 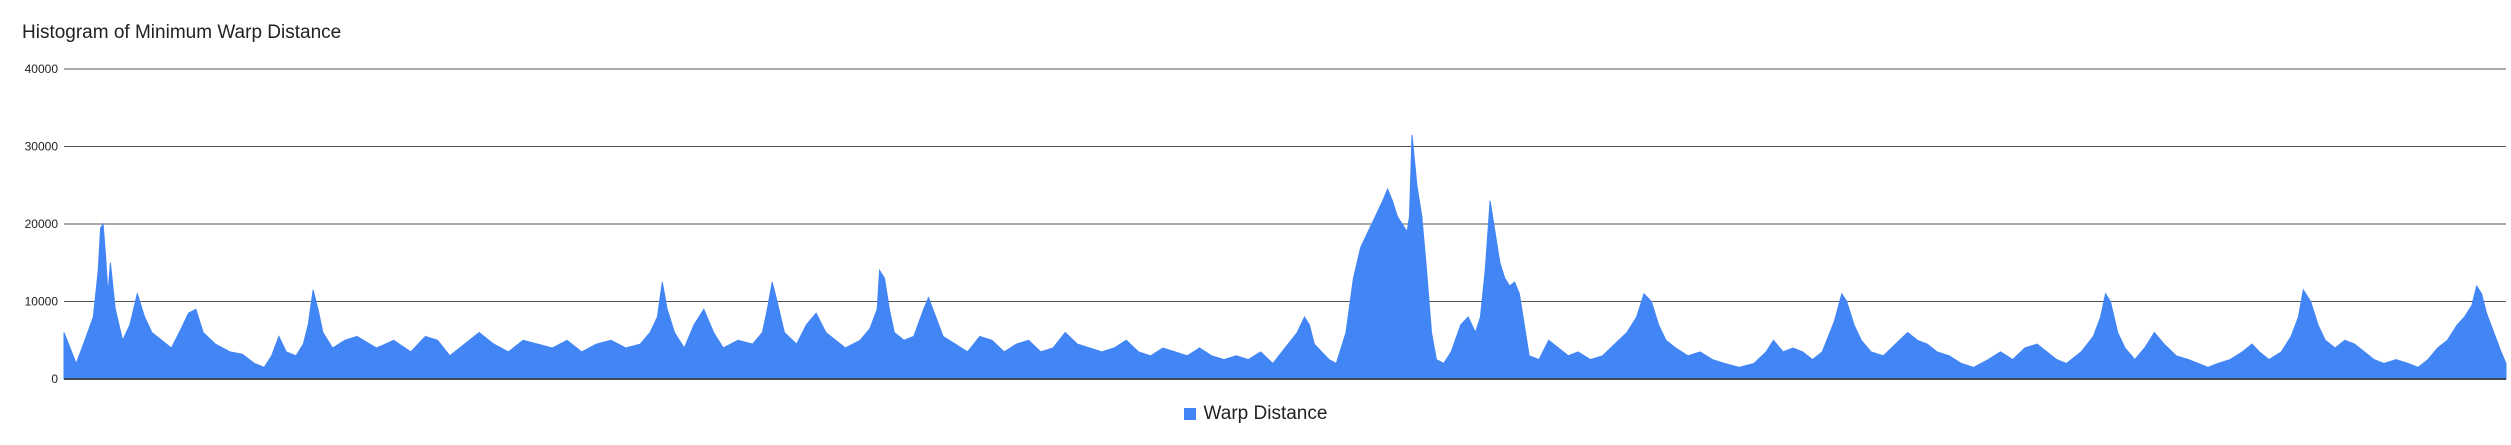 What do you see at coordinates (42, 302) in the screenshot?
I see `y-tick-label: 10000` at bounding box center [42, 302].